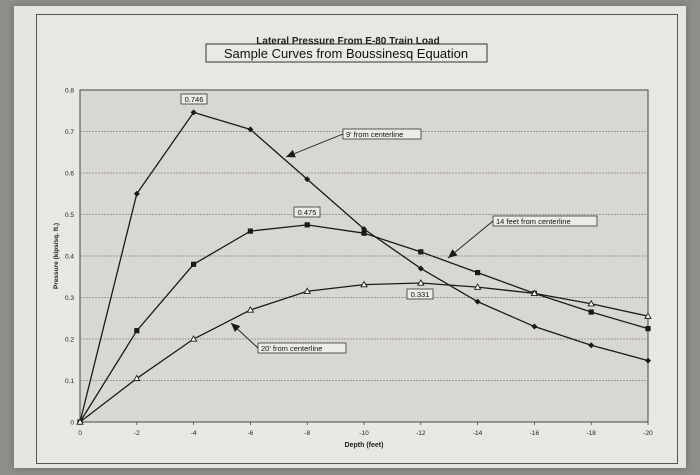 The image size is (700, 475). Describe the element at coordinates (374, 134) in the screenshot. I see `annotation-label: 9' from centerline` at that location.